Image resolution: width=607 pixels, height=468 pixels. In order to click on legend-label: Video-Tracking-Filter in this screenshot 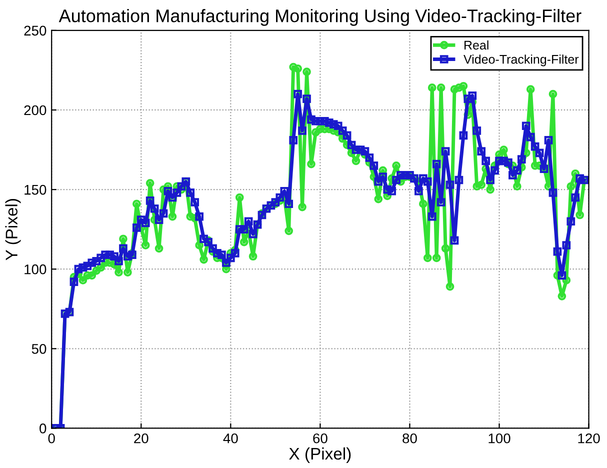, I will do `click(521, 60)`.